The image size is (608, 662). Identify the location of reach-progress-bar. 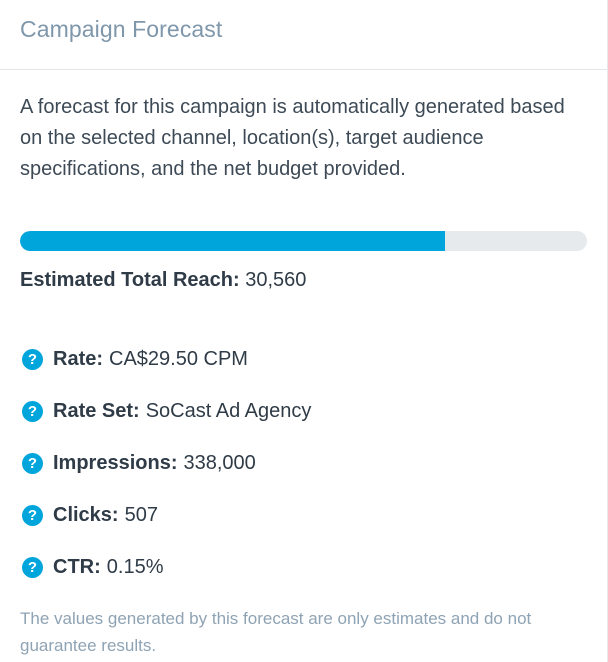
(303, 241).